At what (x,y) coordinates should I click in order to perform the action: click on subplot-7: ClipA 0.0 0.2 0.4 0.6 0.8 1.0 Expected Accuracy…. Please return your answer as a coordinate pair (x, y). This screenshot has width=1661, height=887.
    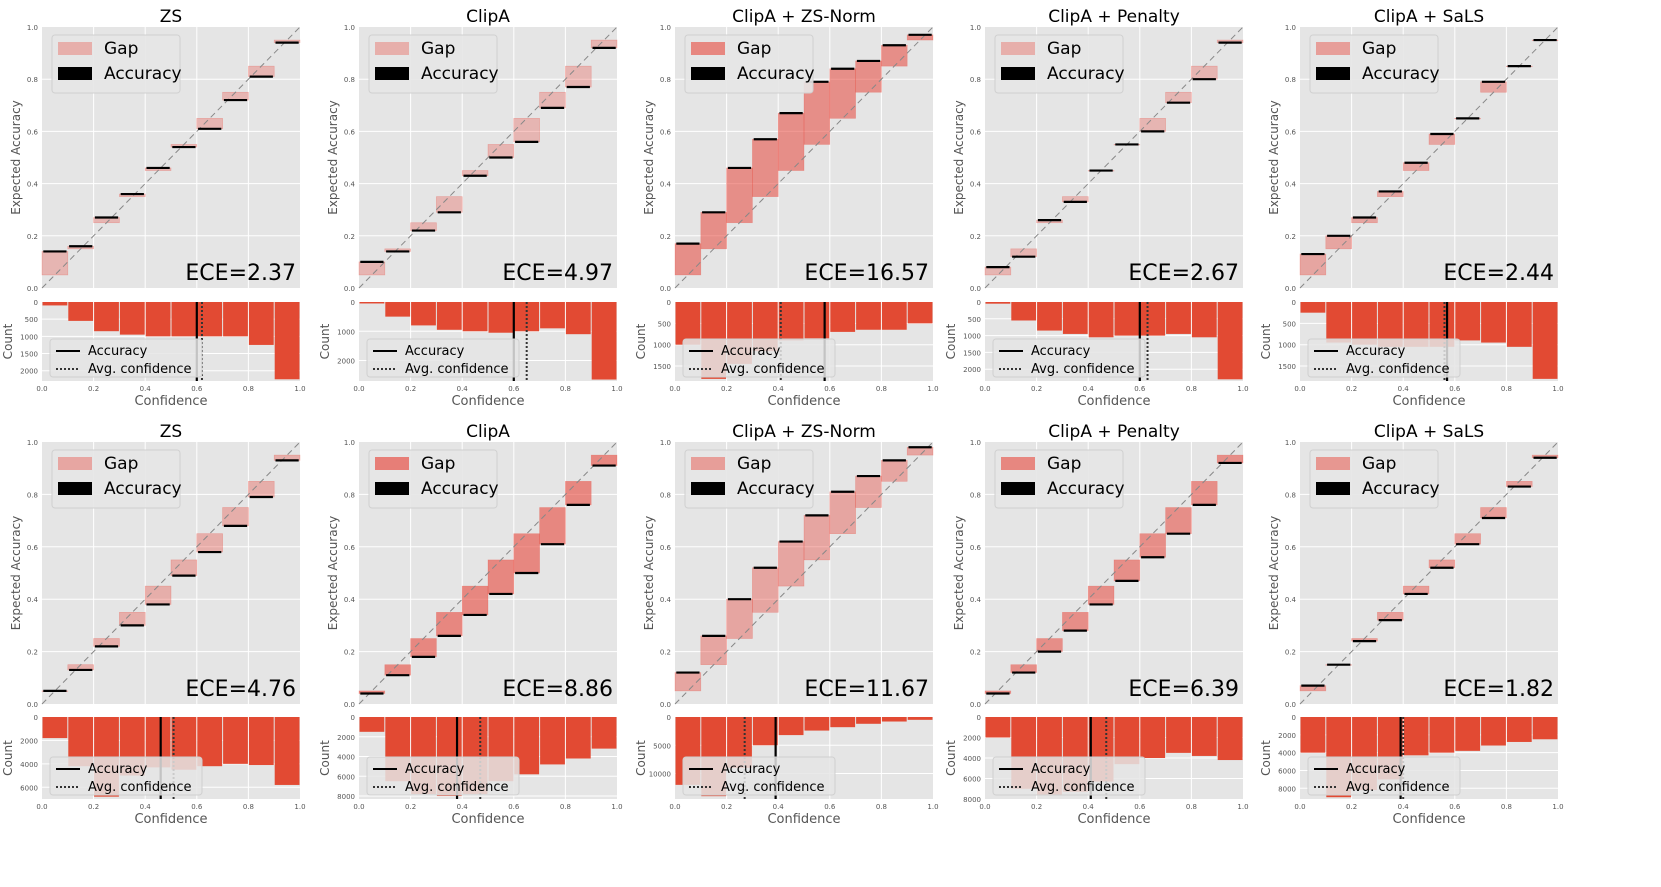
    Looking at the image, I should click on (470, 624).